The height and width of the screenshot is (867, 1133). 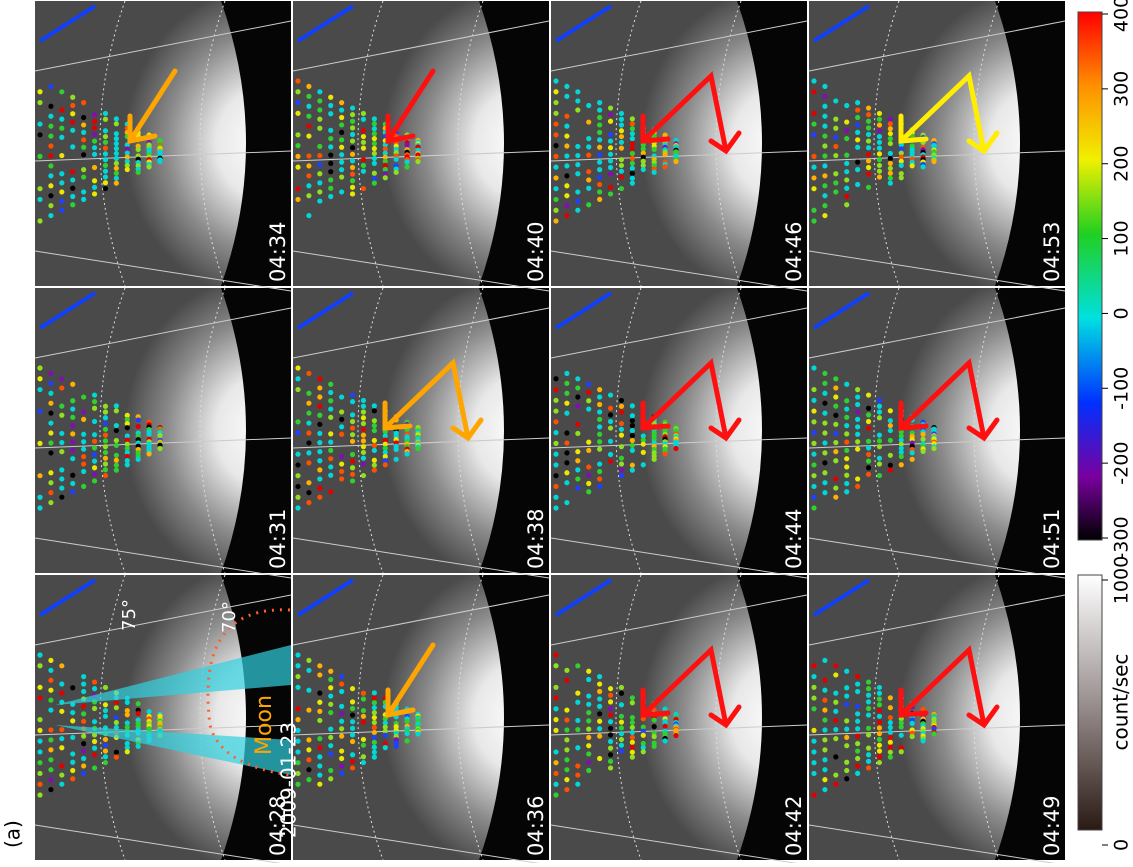 I want to click on lat-circle, so click(x=886, y=143).